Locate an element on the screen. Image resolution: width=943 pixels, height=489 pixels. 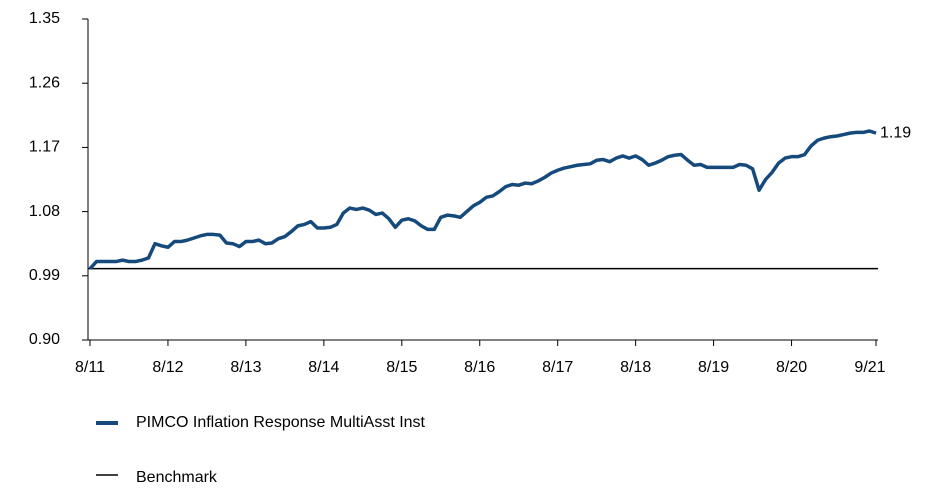
y-tick-label: 0.99 is located at coordinates (44, 275).